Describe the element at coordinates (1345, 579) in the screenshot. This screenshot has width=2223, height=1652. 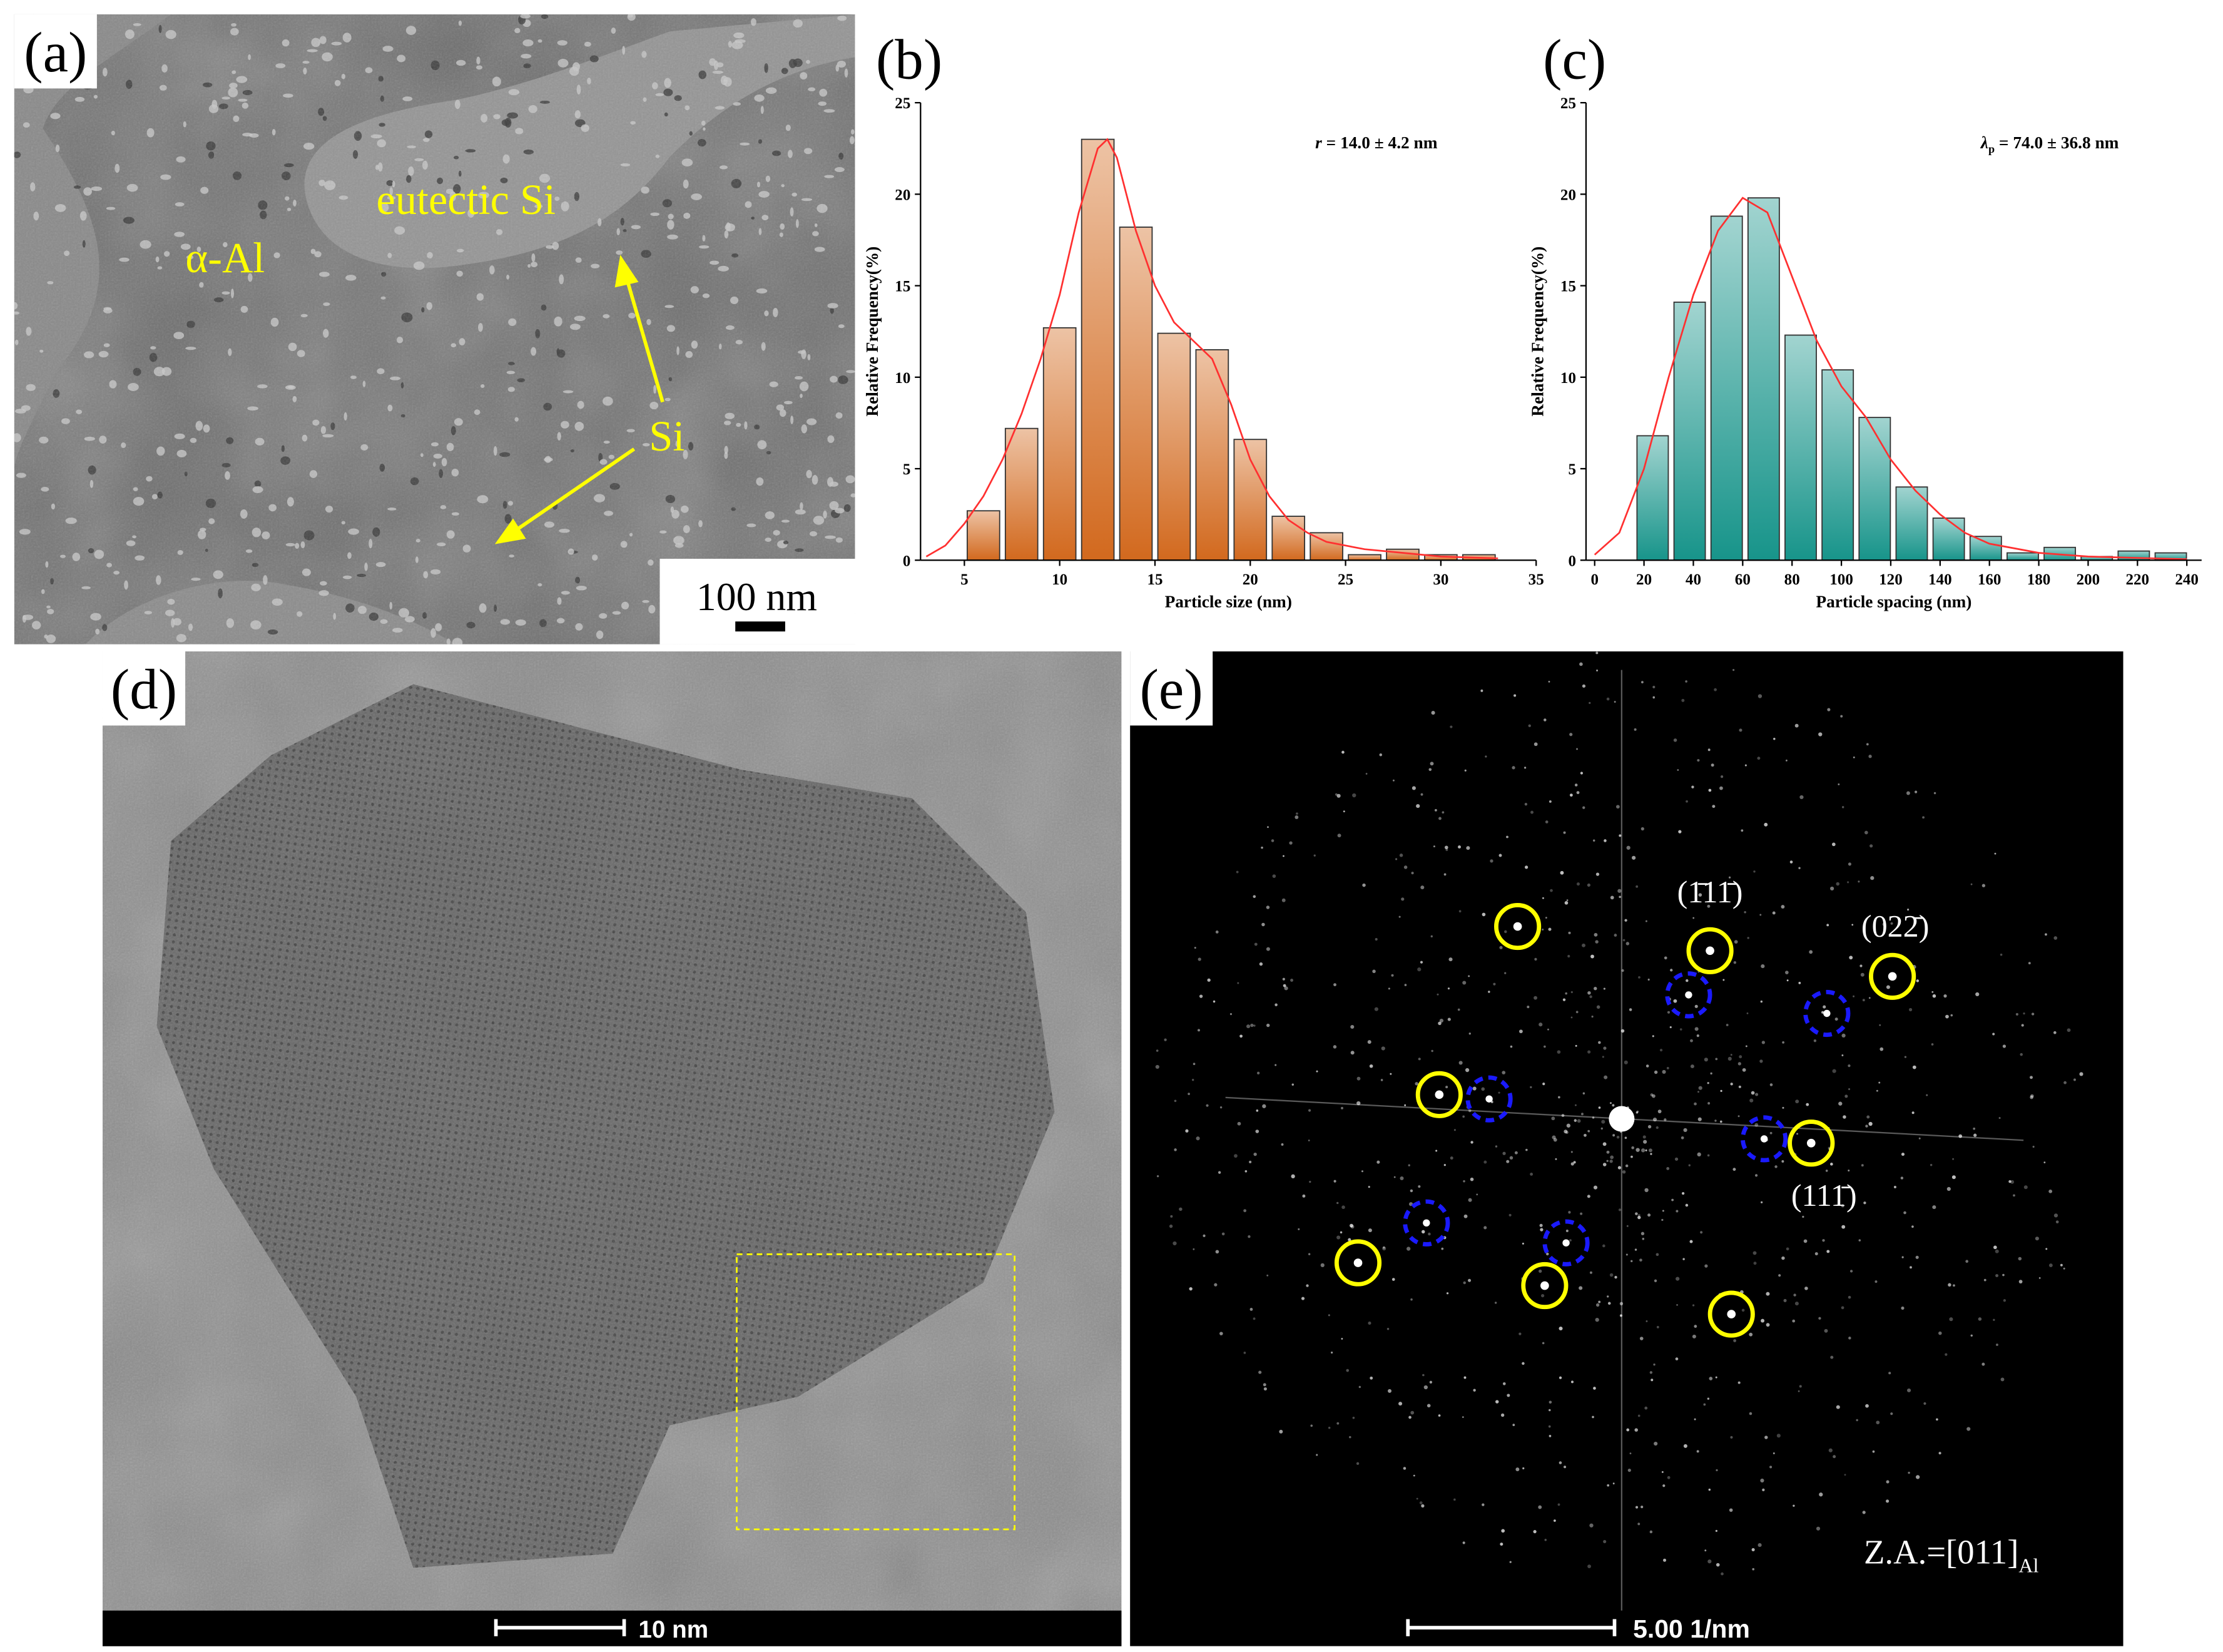
I see `x-tick-label: 25` at that location.